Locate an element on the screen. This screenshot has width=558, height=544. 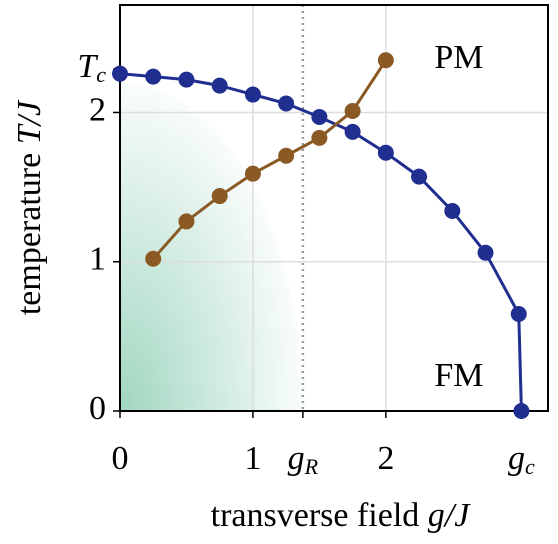
annotation: FM is located at coordinates (458, 375).